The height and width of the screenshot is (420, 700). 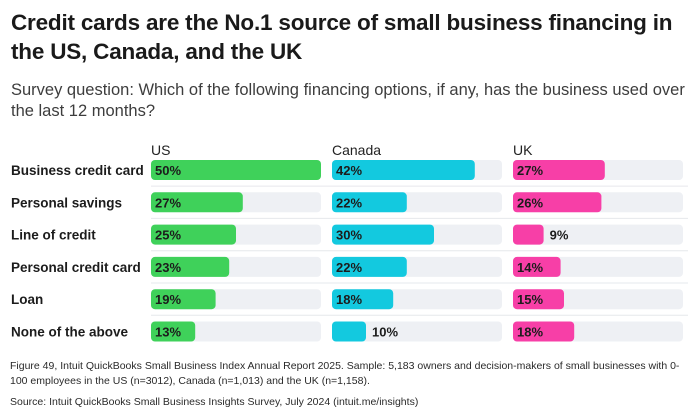 What do you see at coordinates (356, 150) in the screenshot?
I see `series-header-canada: Canada` at bounding box center [356, 150].